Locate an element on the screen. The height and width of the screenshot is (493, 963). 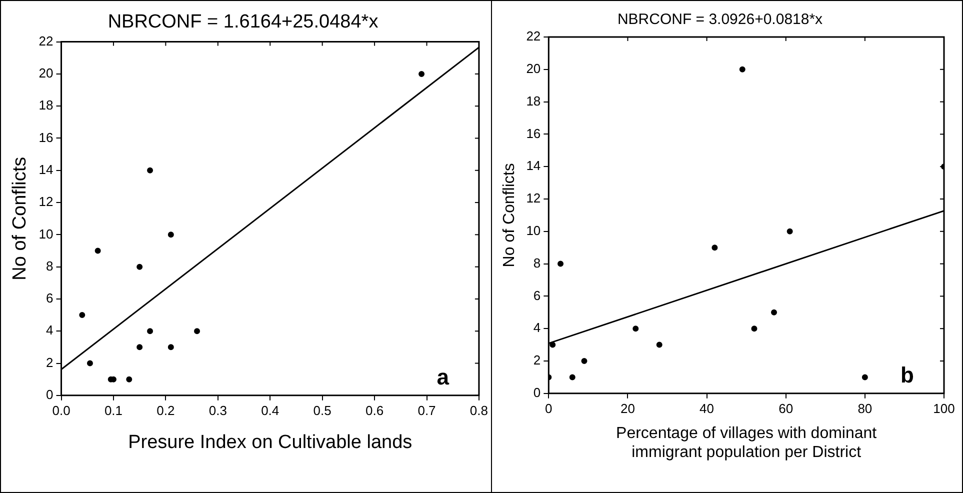
x-tick-label: 0.7 is located at coordinates (427, 410).